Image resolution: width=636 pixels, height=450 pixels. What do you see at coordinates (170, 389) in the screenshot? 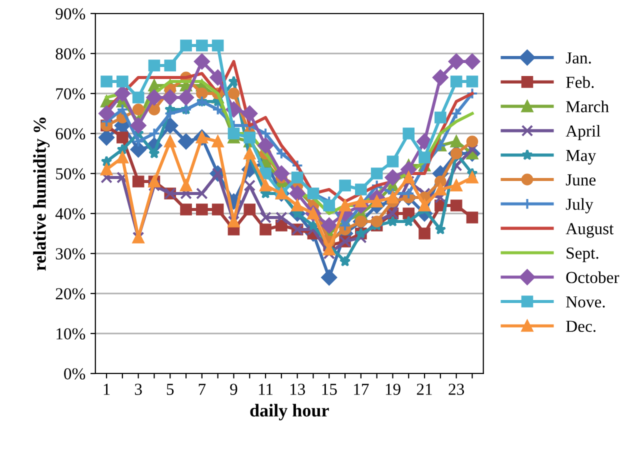
I see `x-tick-label: 5` at bounding box center [170, 389].